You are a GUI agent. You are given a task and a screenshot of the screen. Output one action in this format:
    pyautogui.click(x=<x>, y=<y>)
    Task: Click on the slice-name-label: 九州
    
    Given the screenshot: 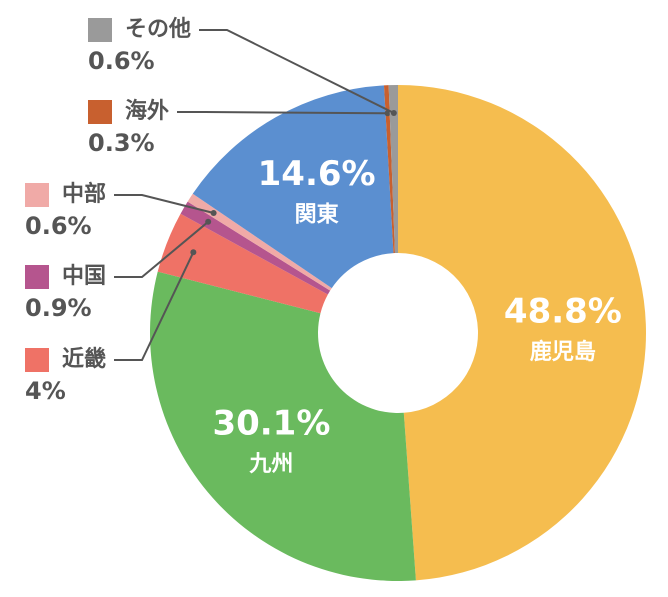 What is the action you would take?
    pyautogui.click(x=270, y=464)
    